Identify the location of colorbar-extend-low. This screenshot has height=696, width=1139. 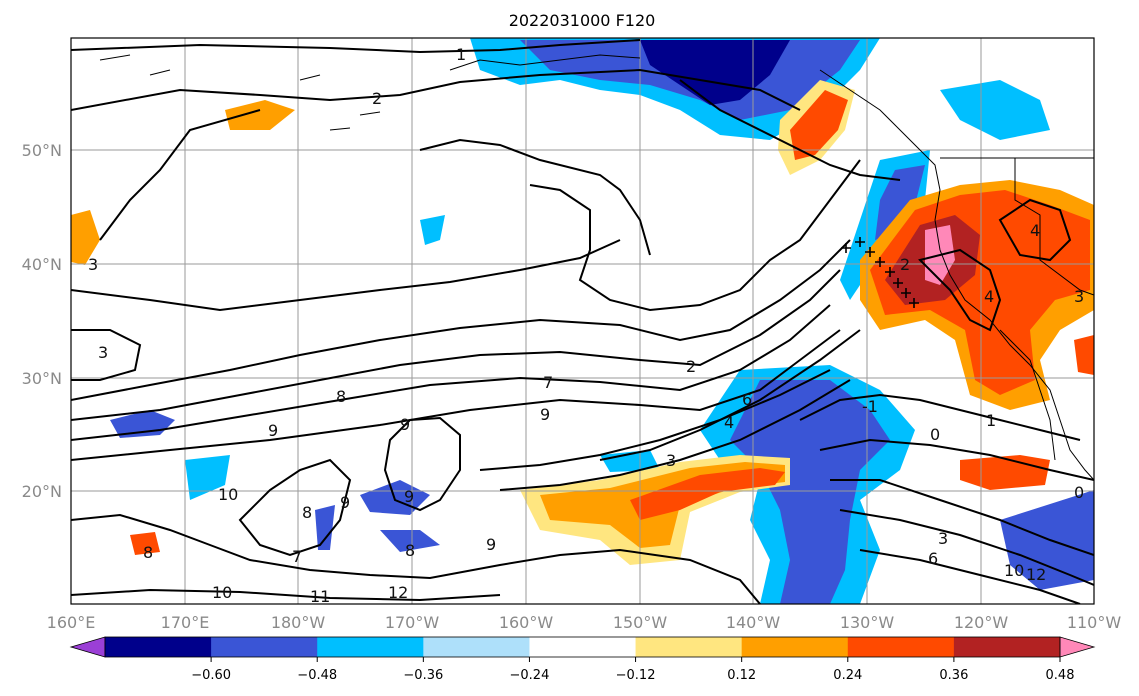
(87, 647).